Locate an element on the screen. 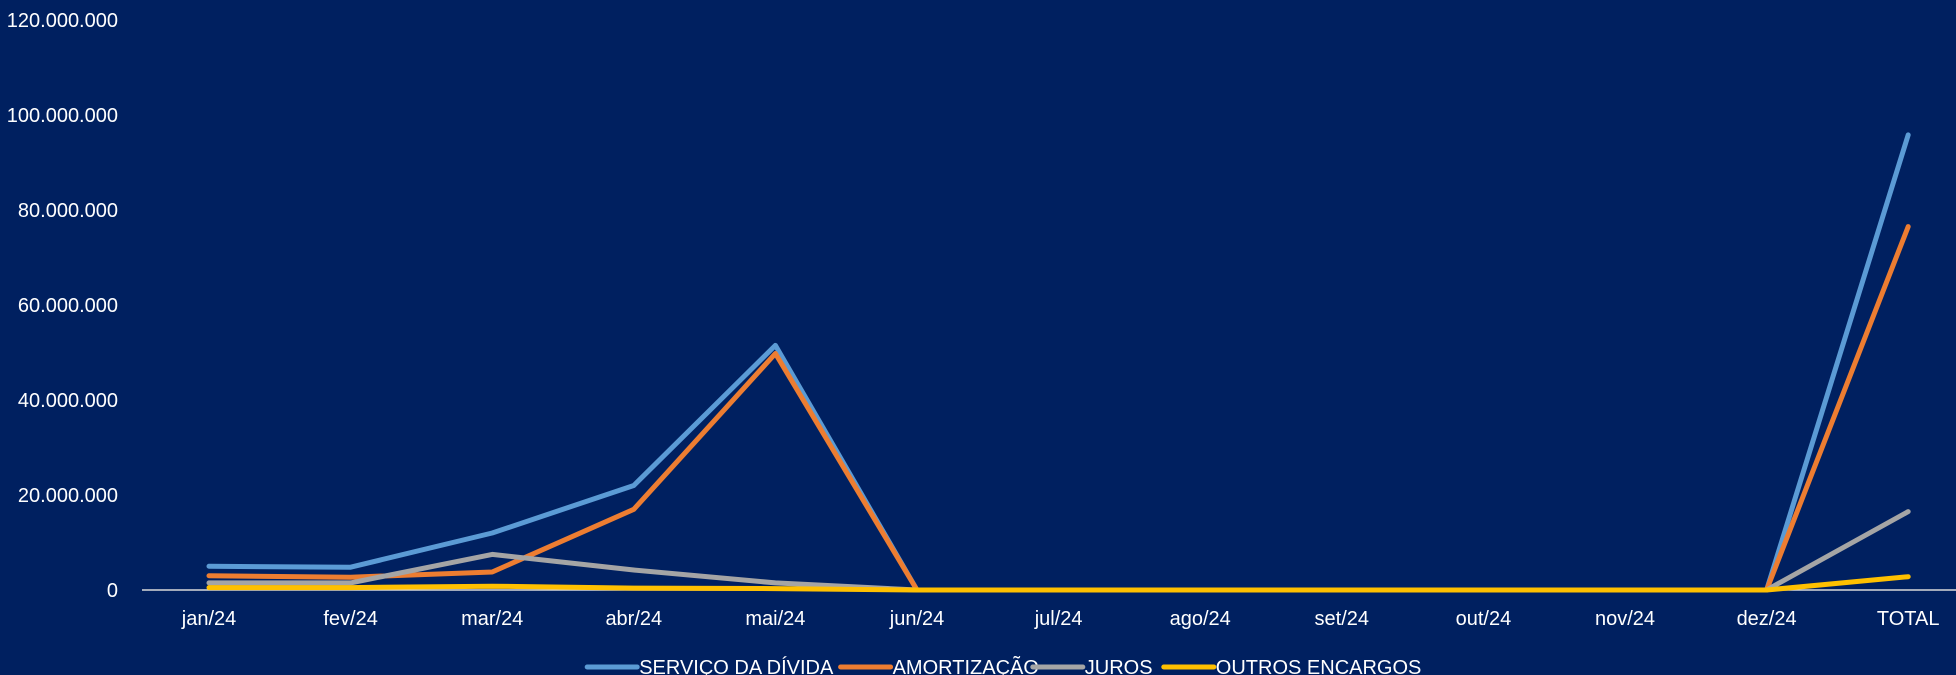 The height and width of the screenshot is (675, 1956). x-tick-label: TOTAL is located at coordinates (1908, 619).